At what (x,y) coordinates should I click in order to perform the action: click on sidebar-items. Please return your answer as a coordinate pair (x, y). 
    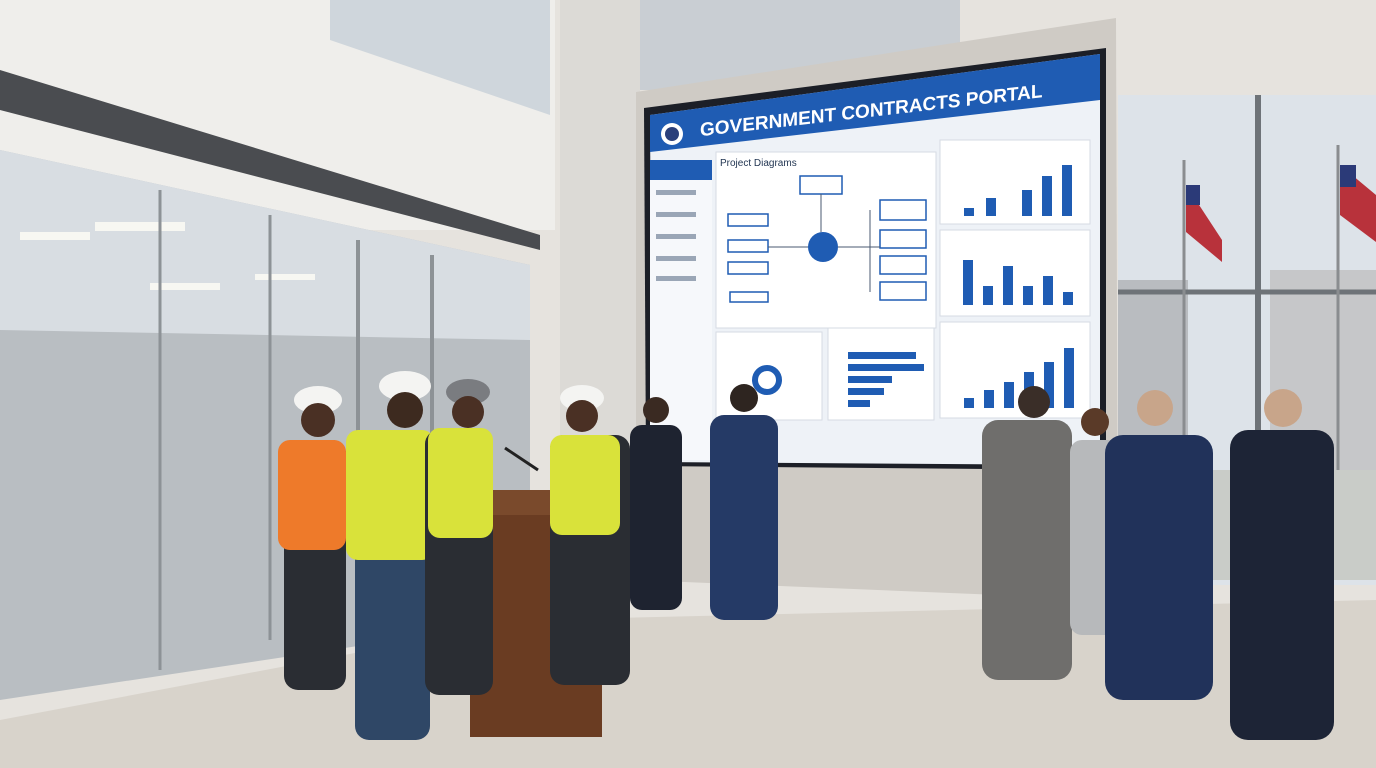
    Looking at the image, I should click on (676, 235).